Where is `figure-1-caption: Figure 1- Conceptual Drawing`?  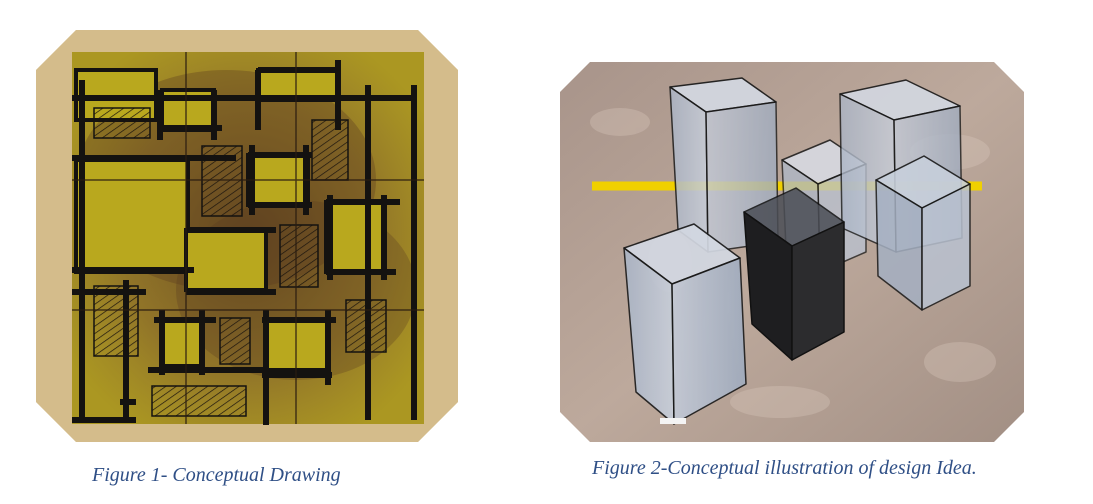 figure-1-caption: Figure 1- Conceptual Drawing is located at coordinates (216, 475).